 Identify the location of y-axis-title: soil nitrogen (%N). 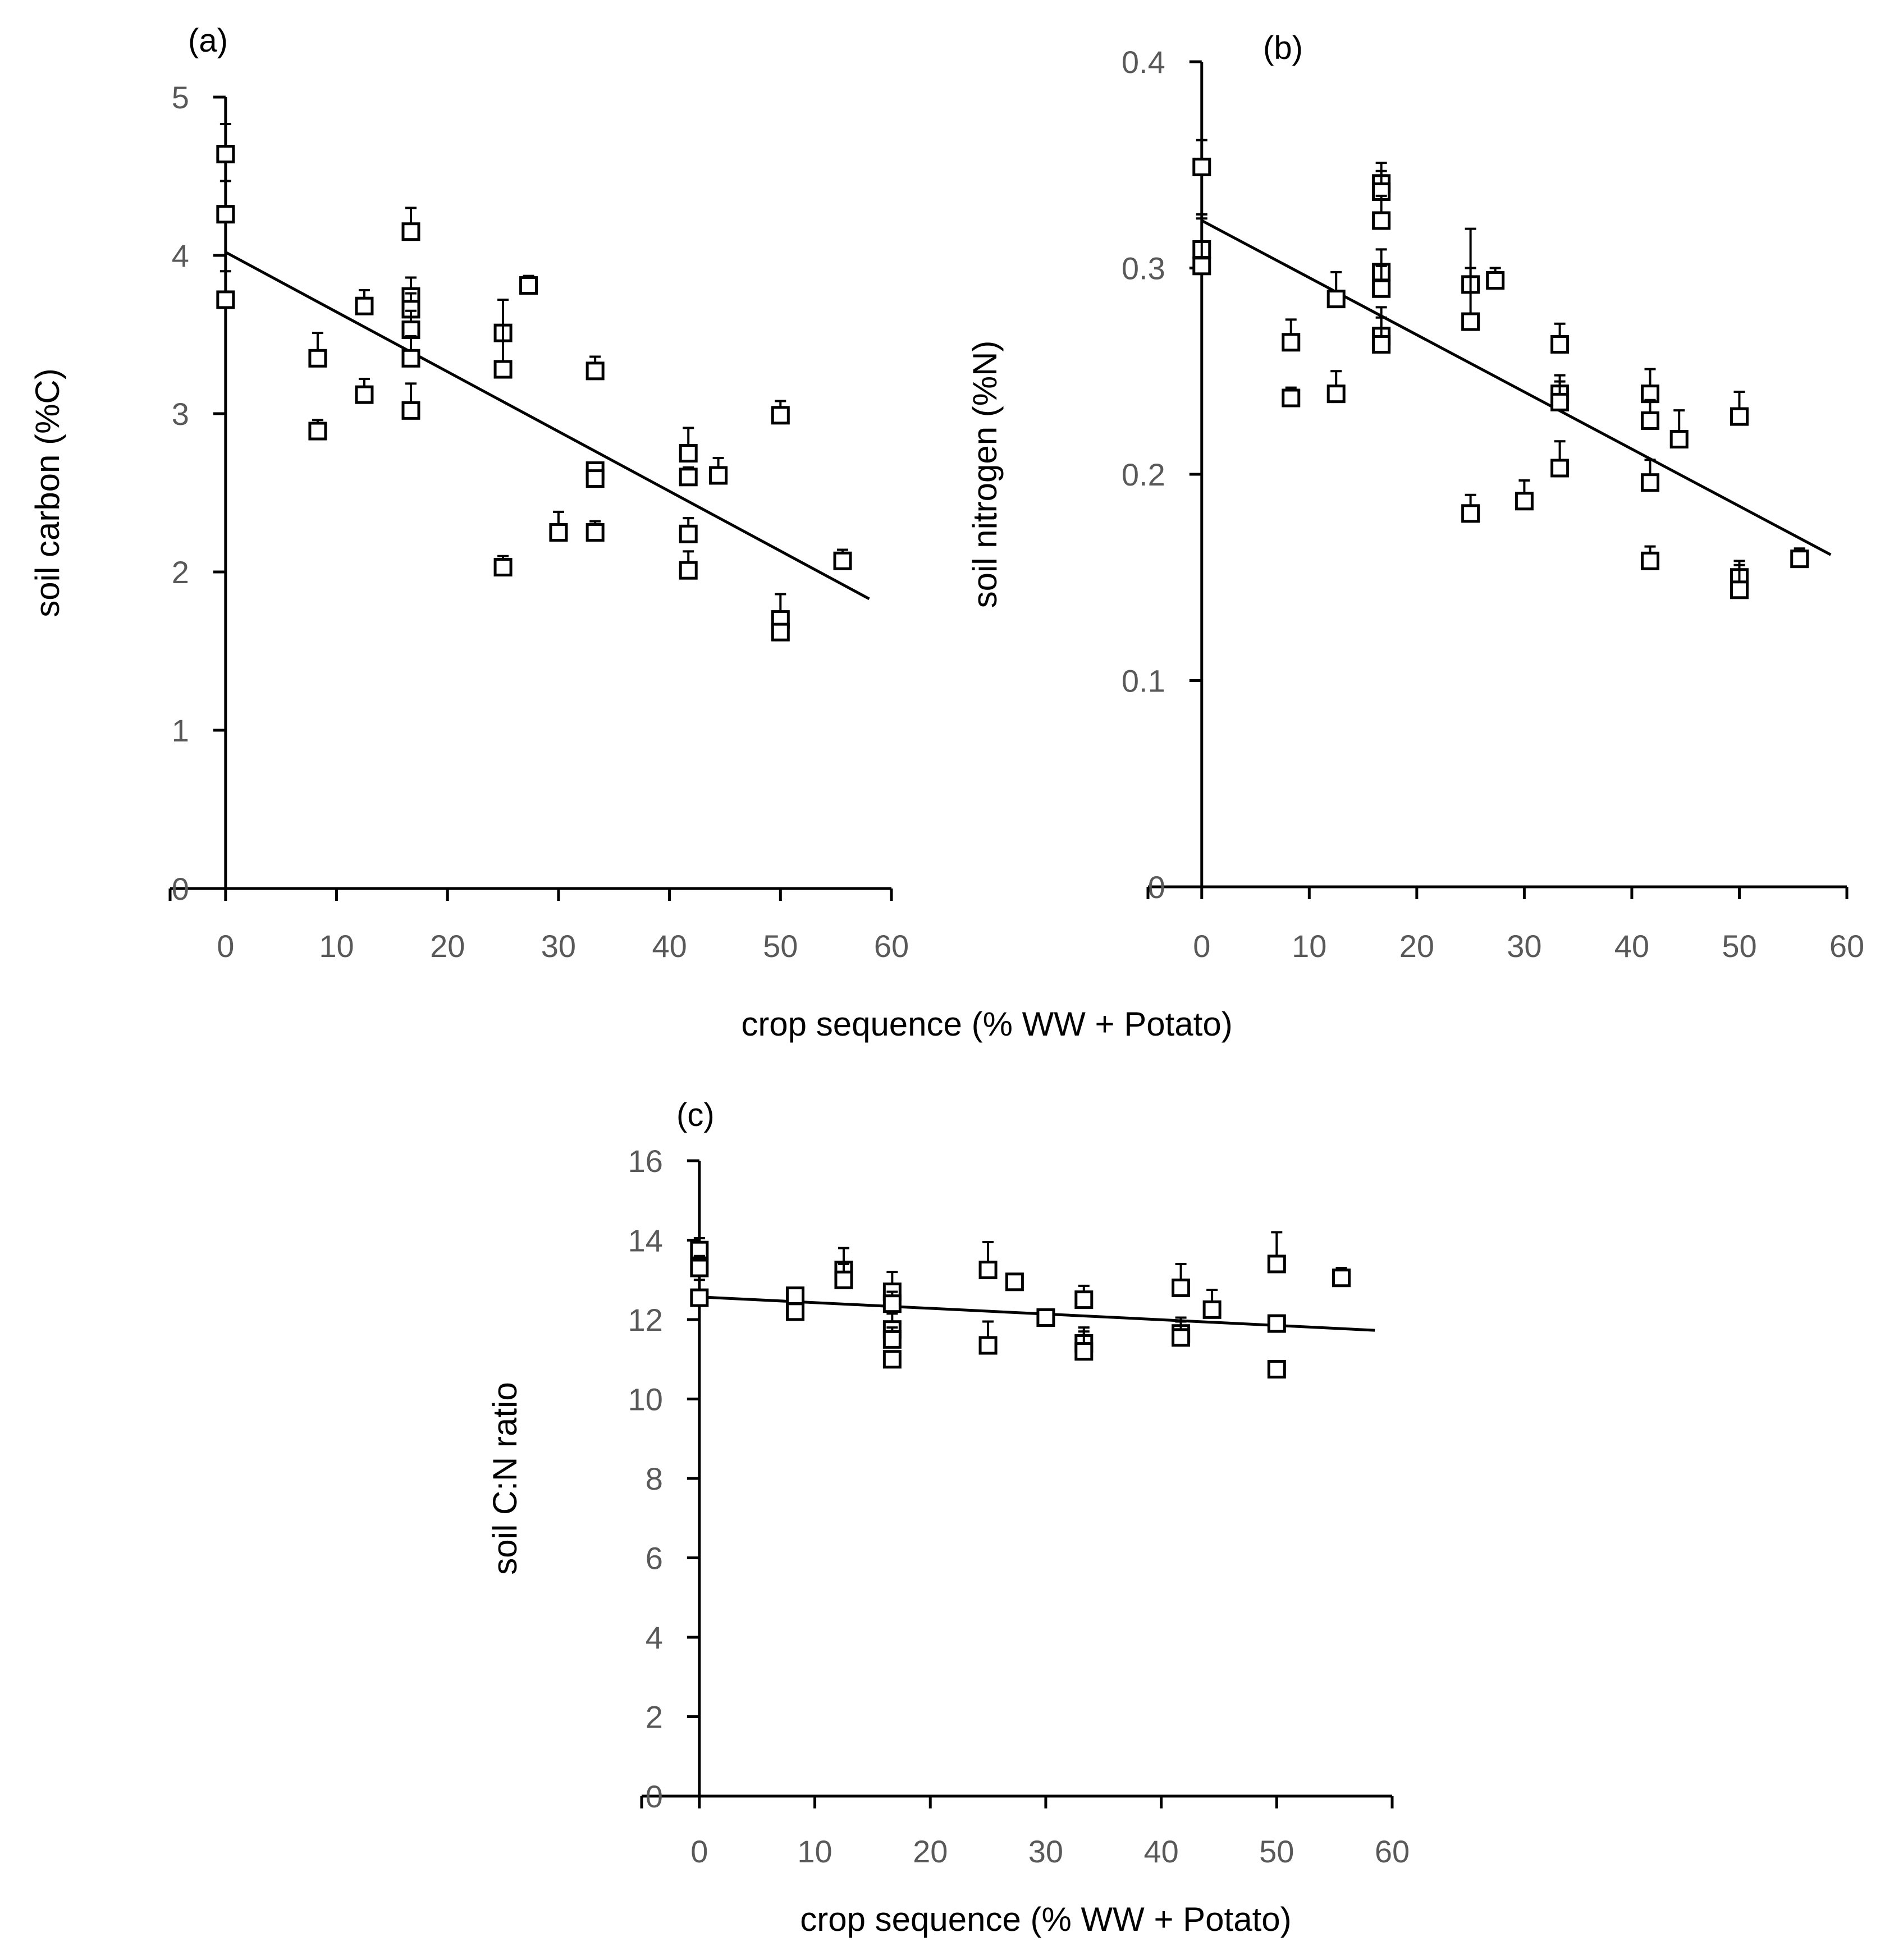
(985, 474).